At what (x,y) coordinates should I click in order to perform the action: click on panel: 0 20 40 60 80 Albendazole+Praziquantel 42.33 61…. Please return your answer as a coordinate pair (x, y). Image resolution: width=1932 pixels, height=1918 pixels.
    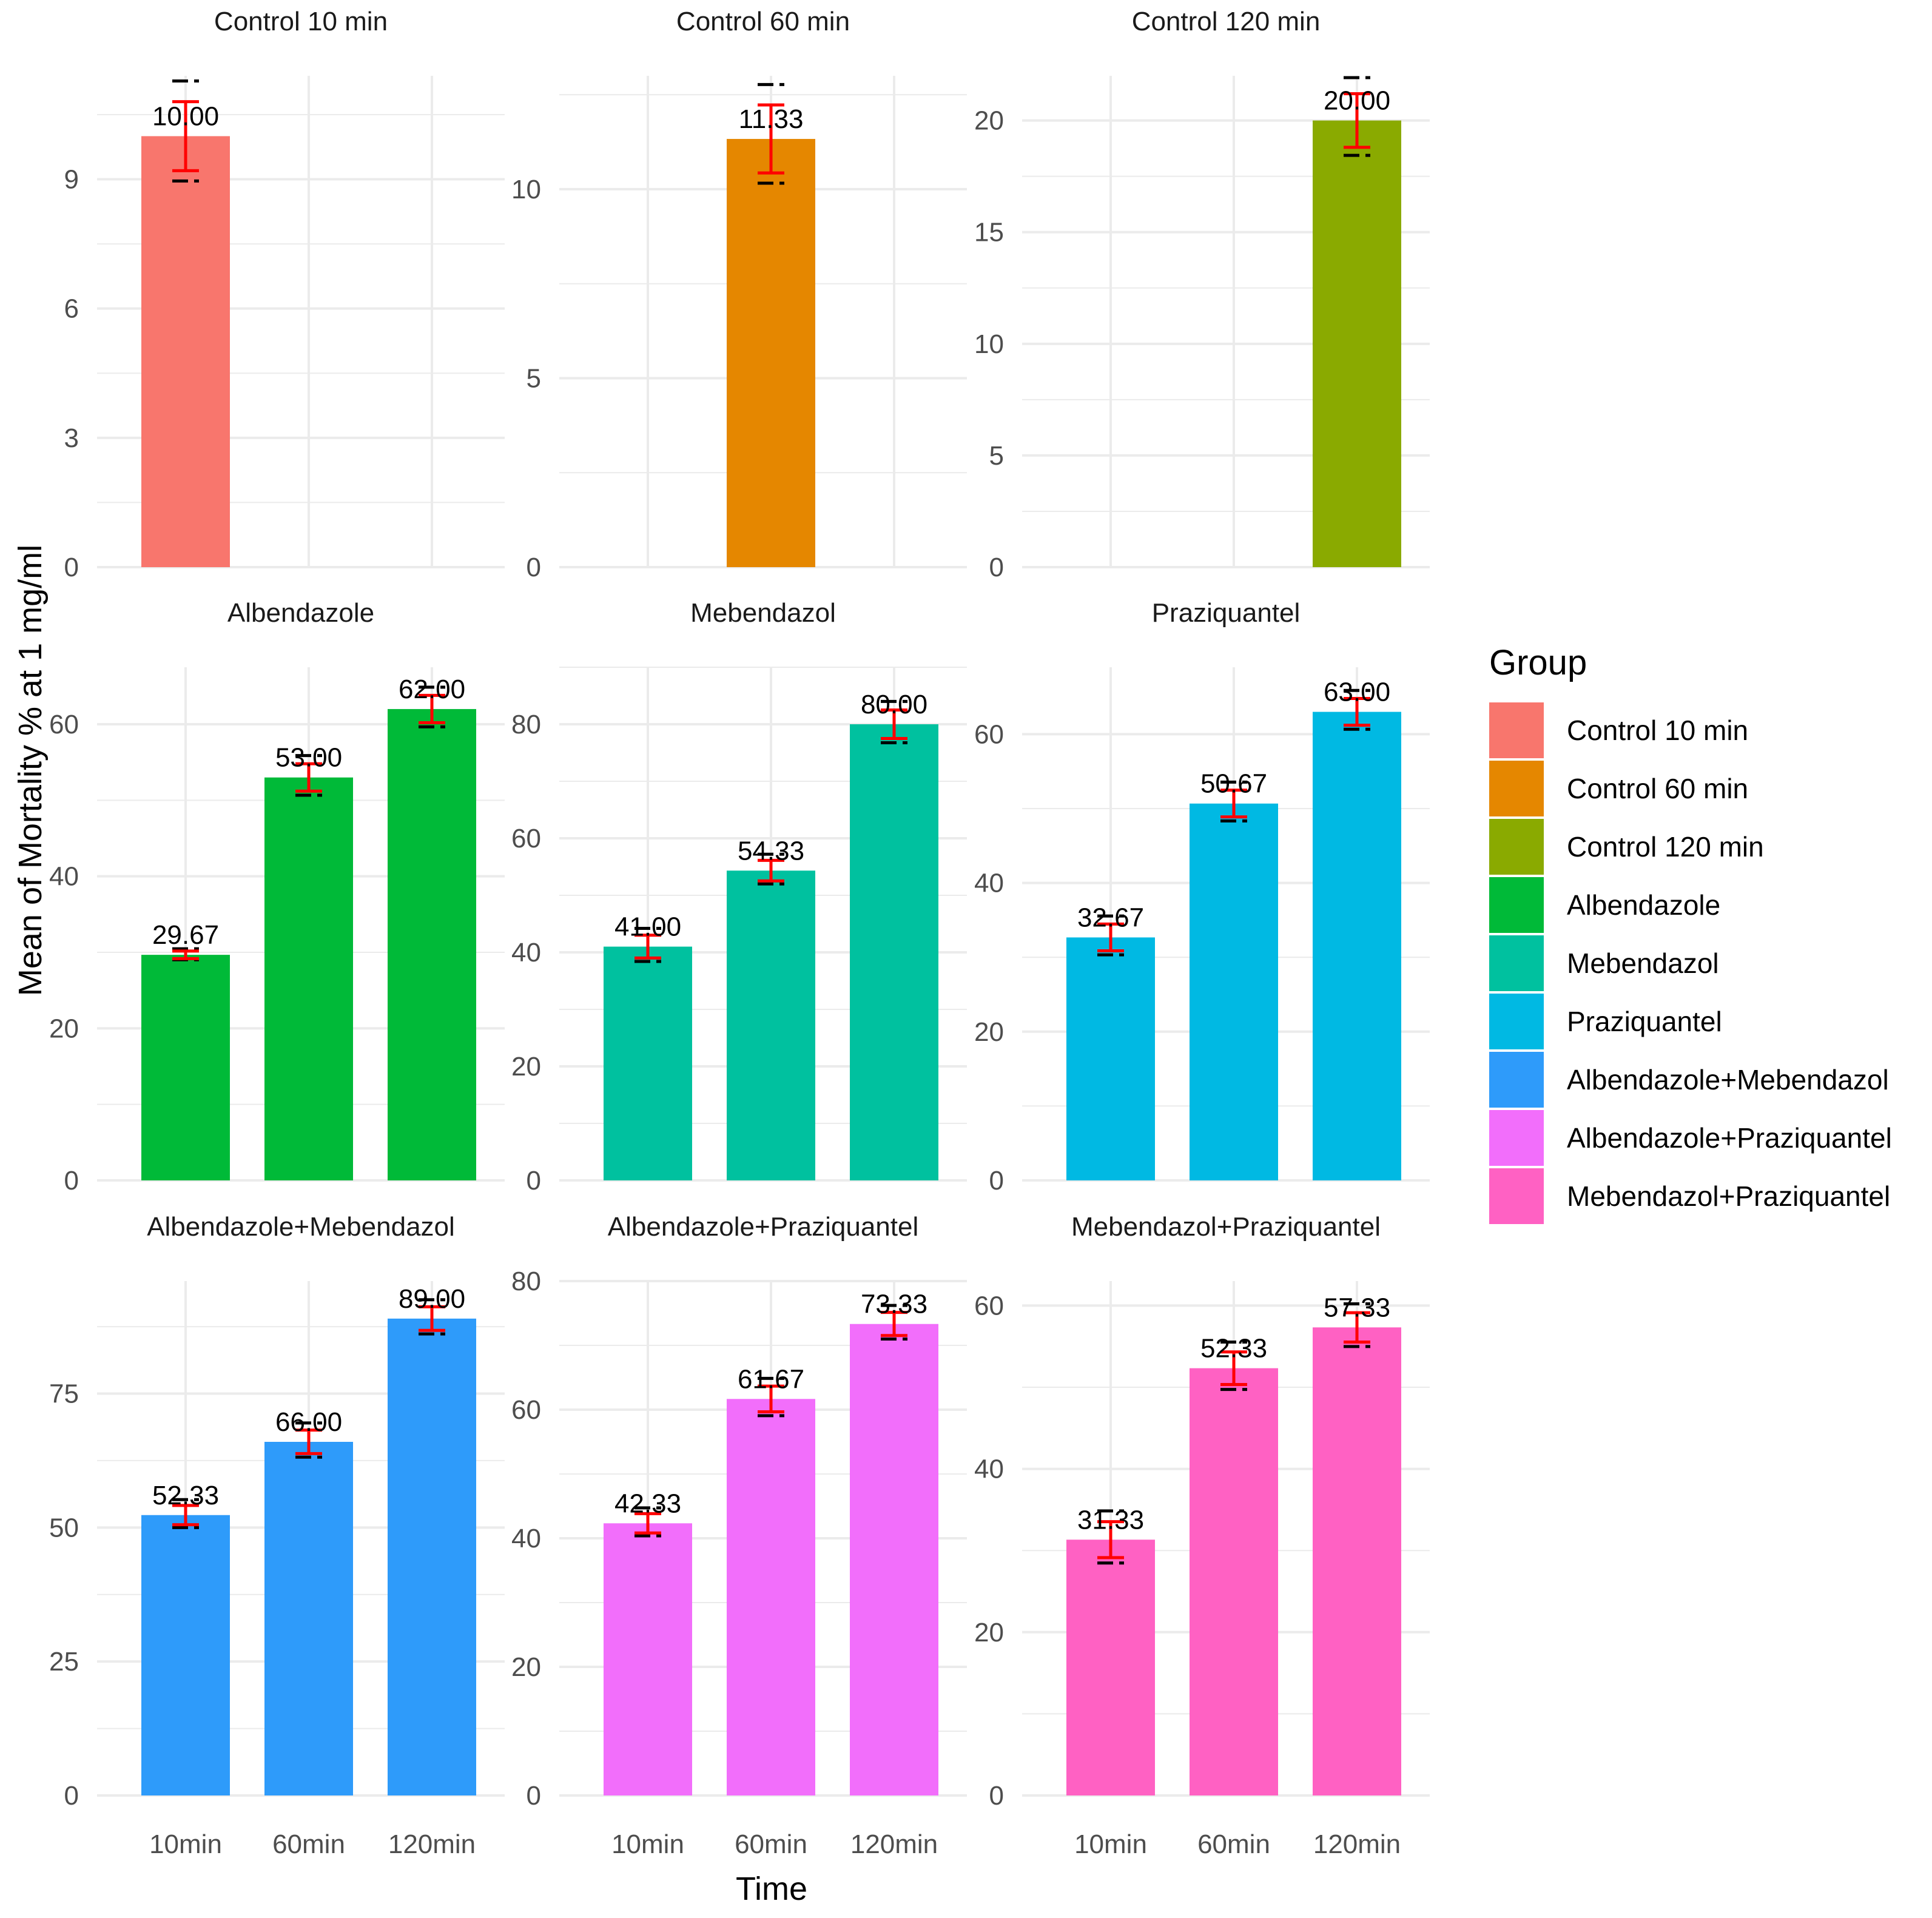
    Looking at the image, I should click on (739, 1535).